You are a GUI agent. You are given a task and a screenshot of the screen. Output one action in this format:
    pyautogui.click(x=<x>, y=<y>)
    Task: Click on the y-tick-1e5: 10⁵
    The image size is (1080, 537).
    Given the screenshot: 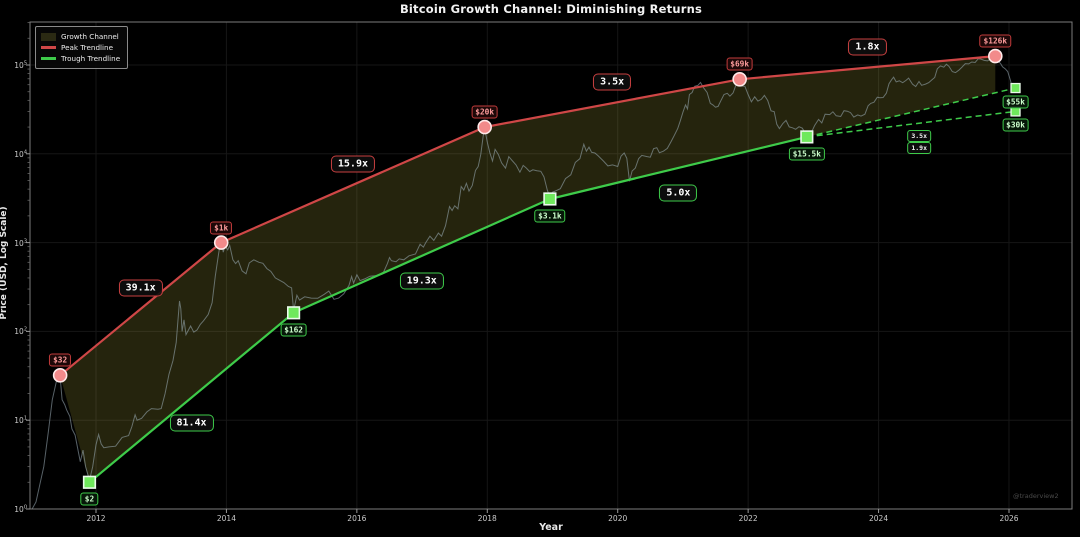 What is the action you would take?
    pyautogui.click(x=20, y=65)
    